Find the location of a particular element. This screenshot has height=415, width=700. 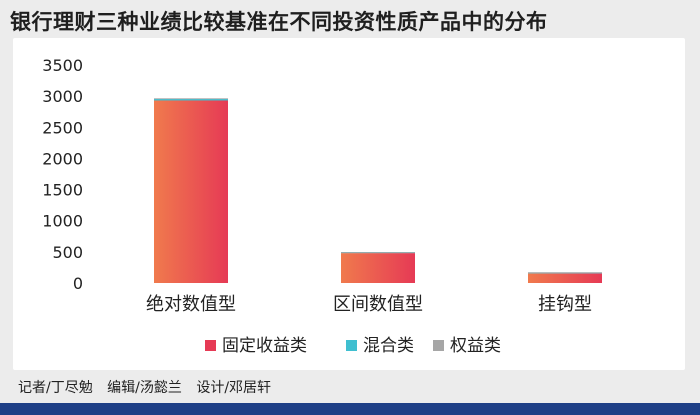

y-tick-label: 1000 is located at coordinates (62, 221).